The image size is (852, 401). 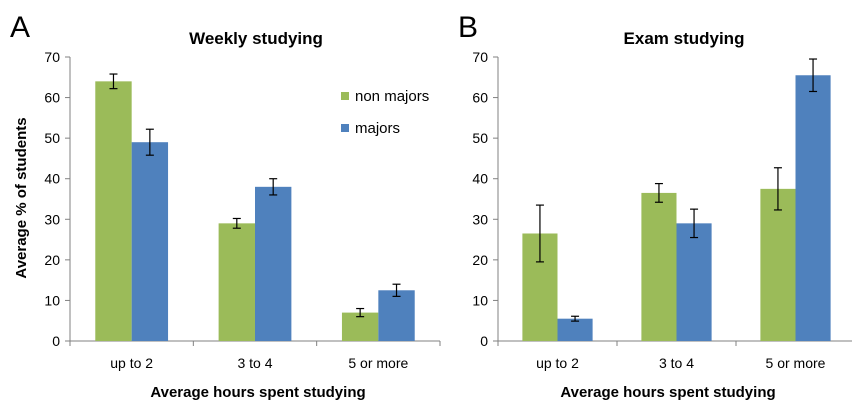 I want to click on chart-title: Exam studying, so click(x=684, y=38).